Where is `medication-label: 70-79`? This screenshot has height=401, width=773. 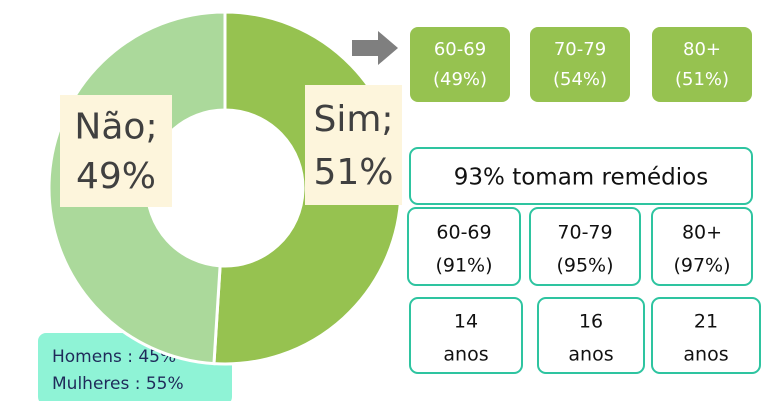 medication-label: 70-79 is located at coordinates (584, 233).